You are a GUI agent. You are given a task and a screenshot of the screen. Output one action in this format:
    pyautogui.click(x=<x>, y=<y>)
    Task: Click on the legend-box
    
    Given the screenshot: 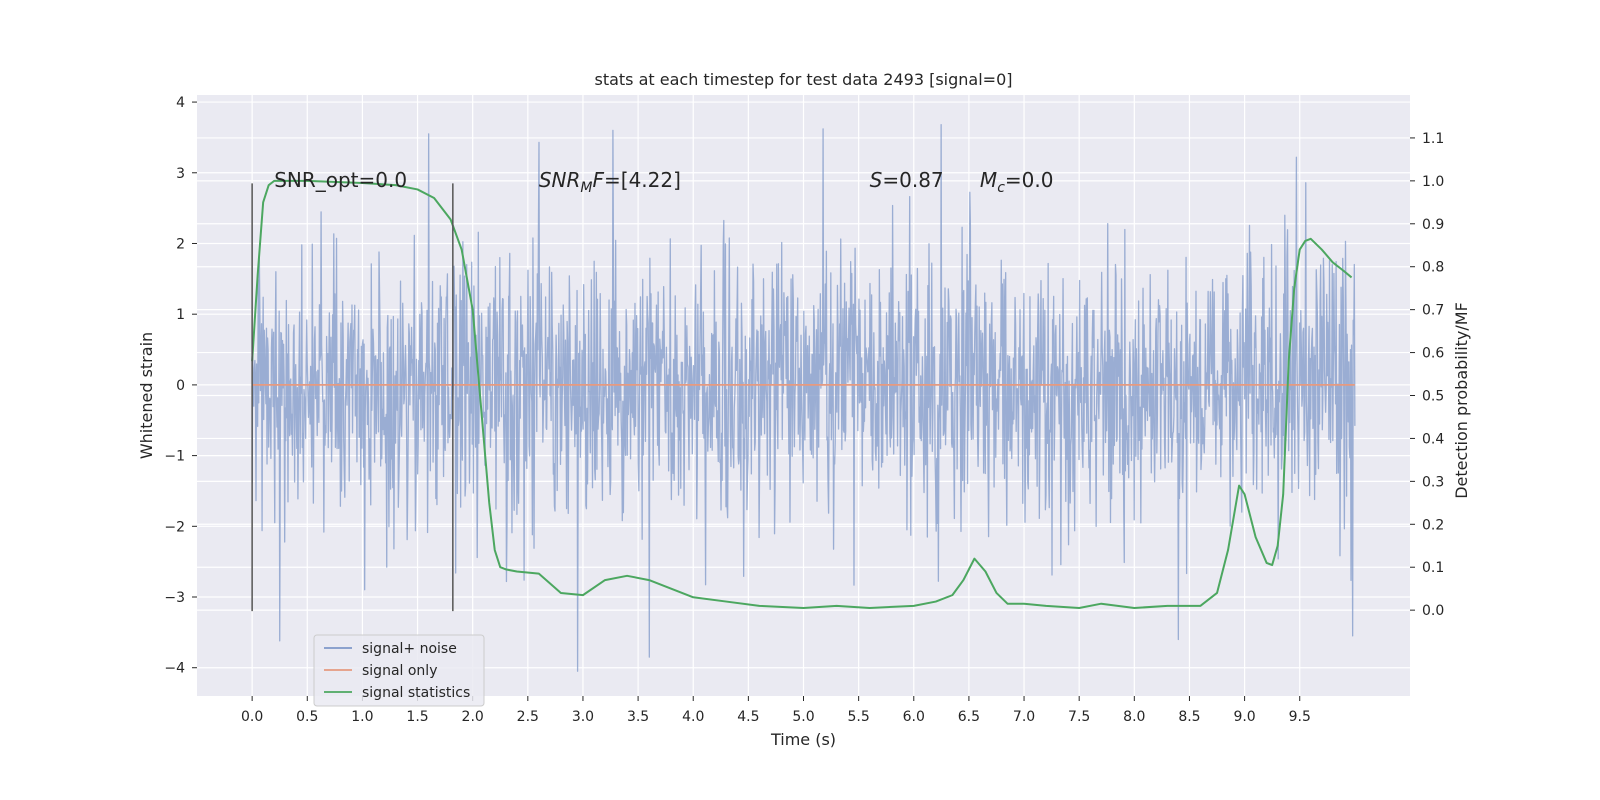 What is the action you would take?
    pyautogui.click(x=399, y=670)
    